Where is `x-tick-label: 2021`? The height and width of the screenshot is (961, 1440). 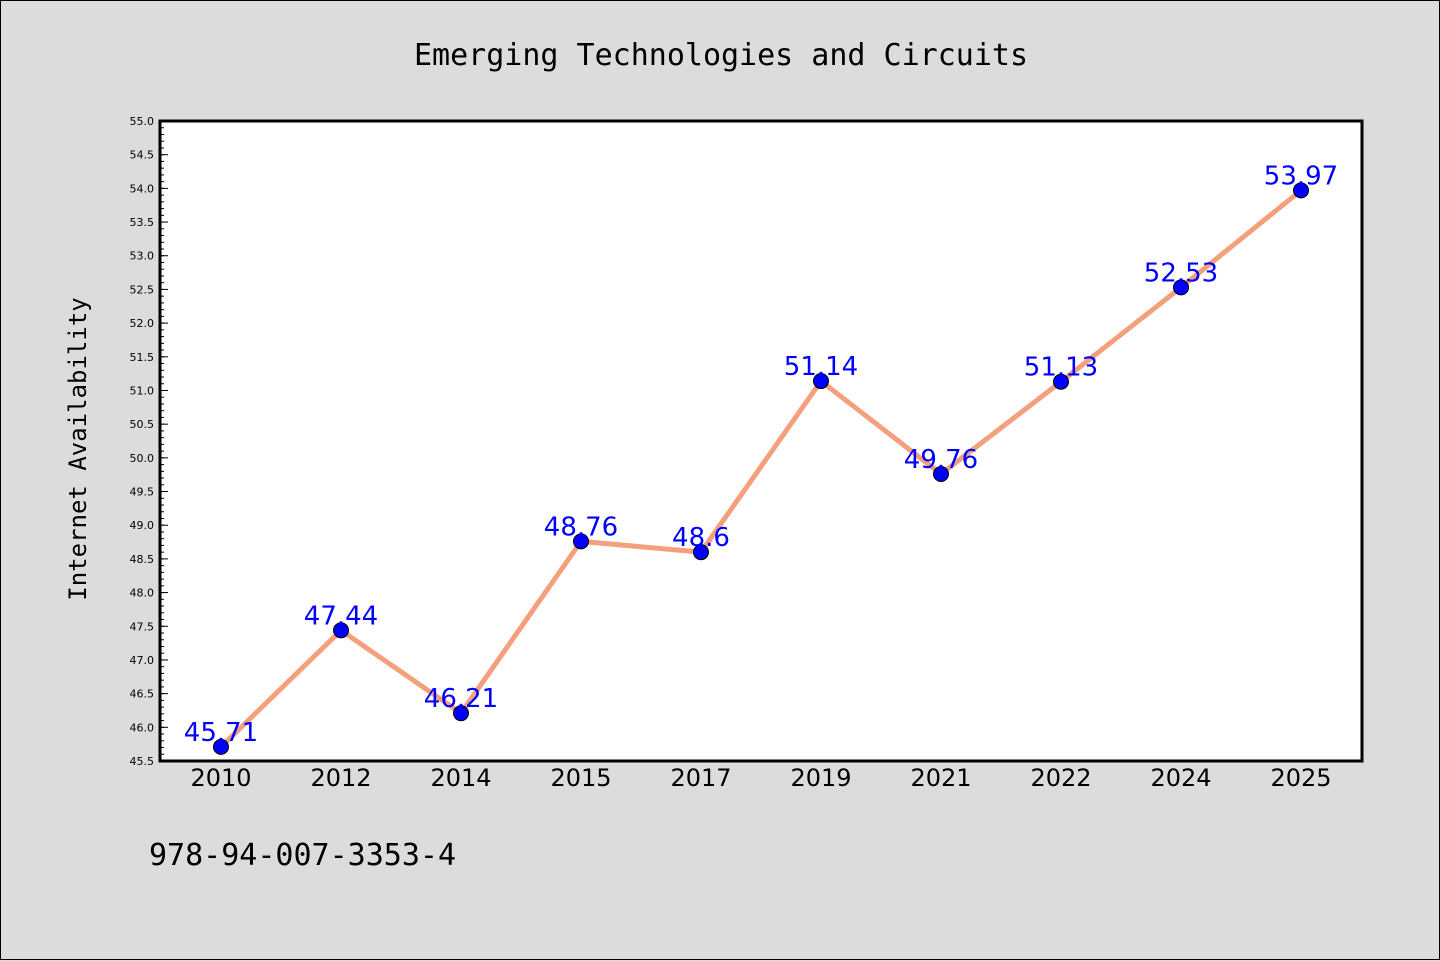
x-tick-label: 2021 is located at coordinates (940, 778).